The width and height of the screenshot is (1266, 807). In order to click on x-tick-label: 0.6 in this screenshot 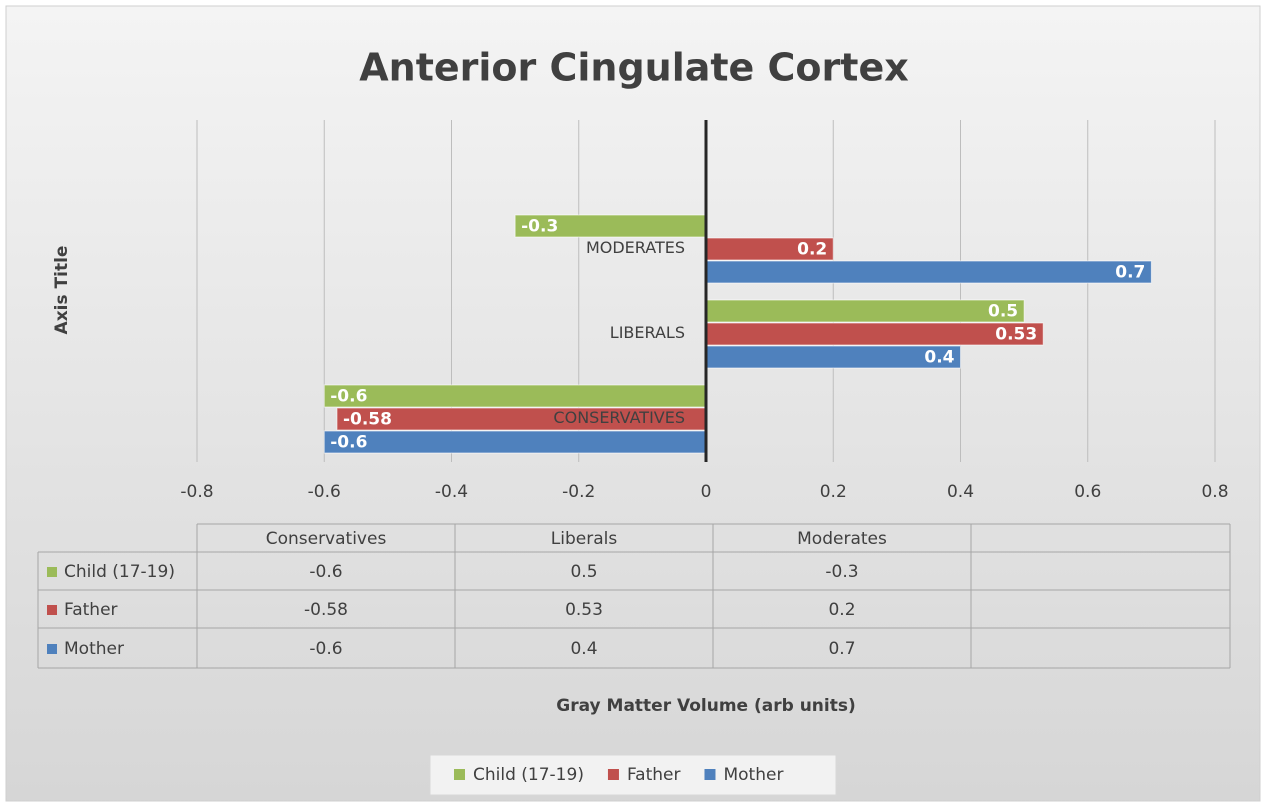, I will do `click(1087, 492)`.